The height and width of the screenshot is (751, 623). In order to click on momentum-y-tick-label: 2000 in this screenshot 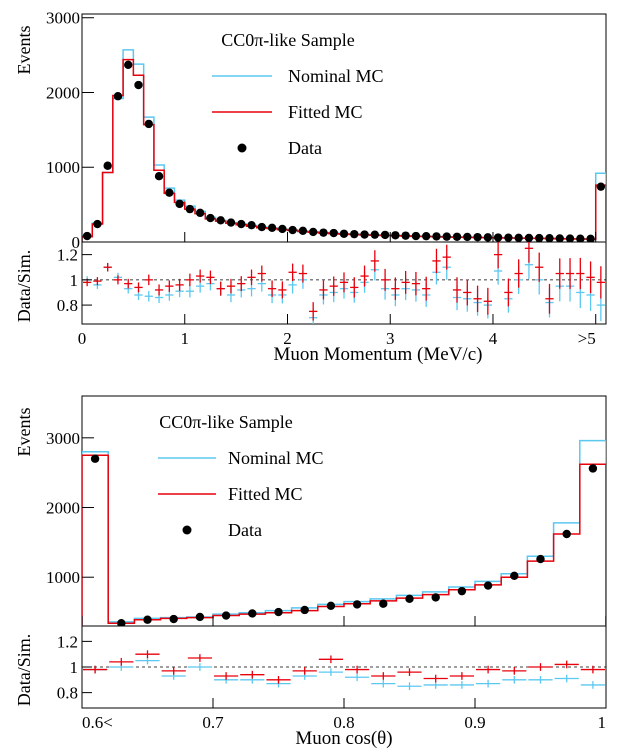, I will do `click(63, 92)`.